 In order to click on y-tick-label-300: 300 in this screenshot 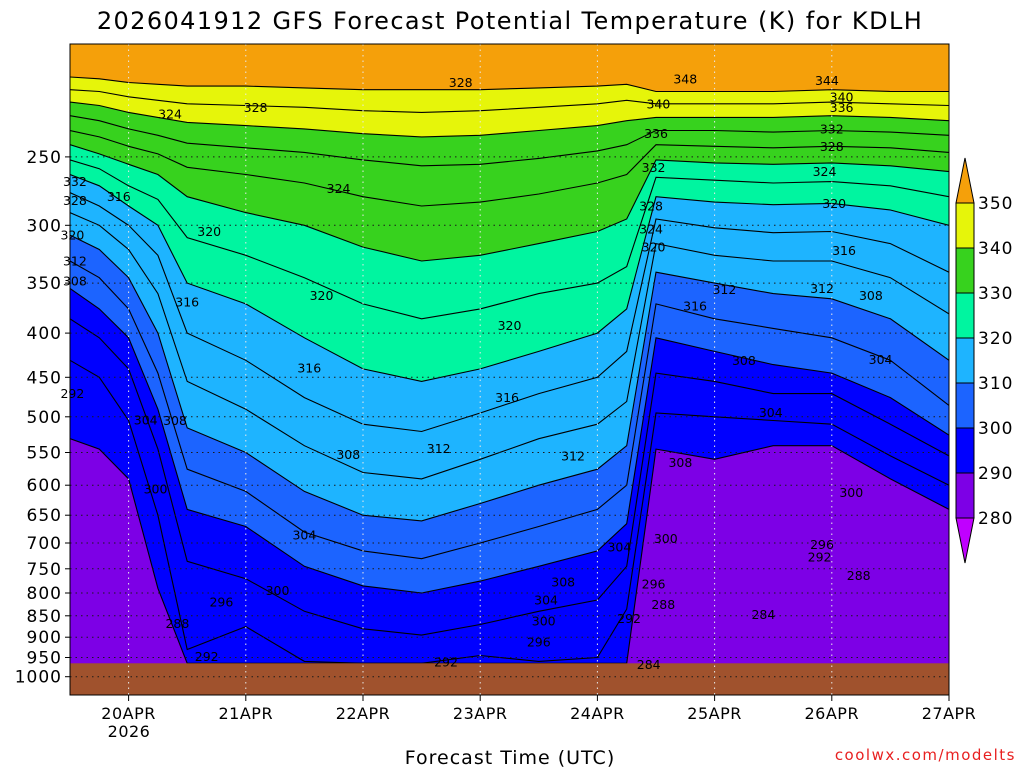, I will do `click(44, 226)`.